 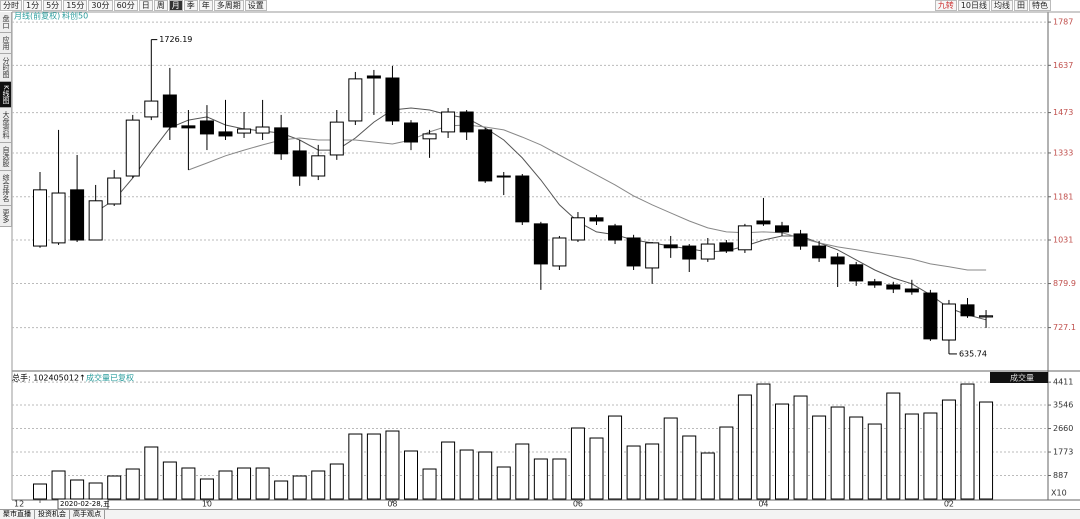 I want to click on tool-button: 10日线, so click(x=973, y=5).